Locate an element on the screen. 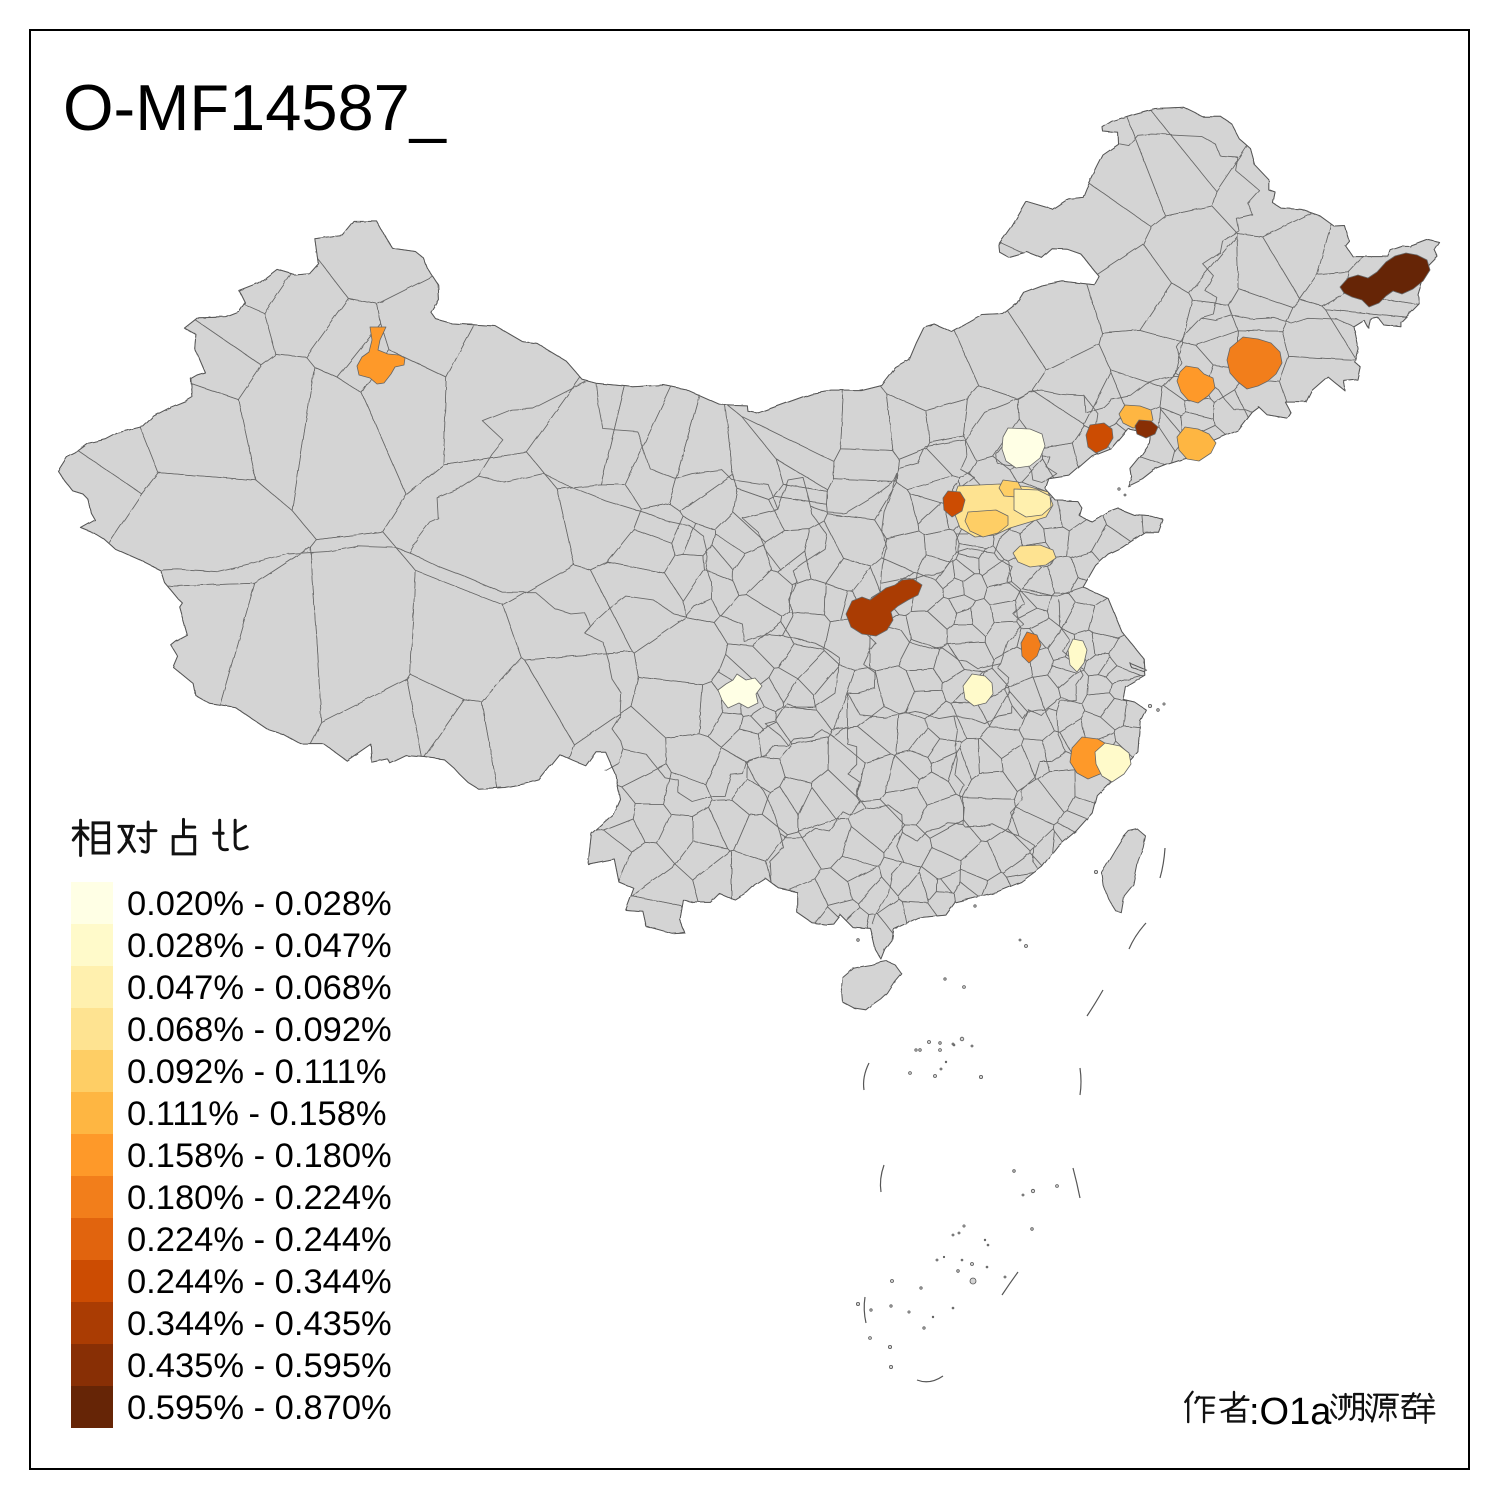  svg-text: 0.111% - 0.158% is located at coordinates (257, 1114).